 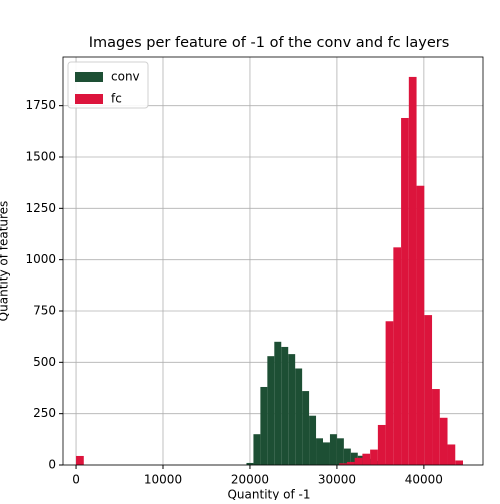 I want to click on y-tick-label: 1500, so click(x=40, y=156).